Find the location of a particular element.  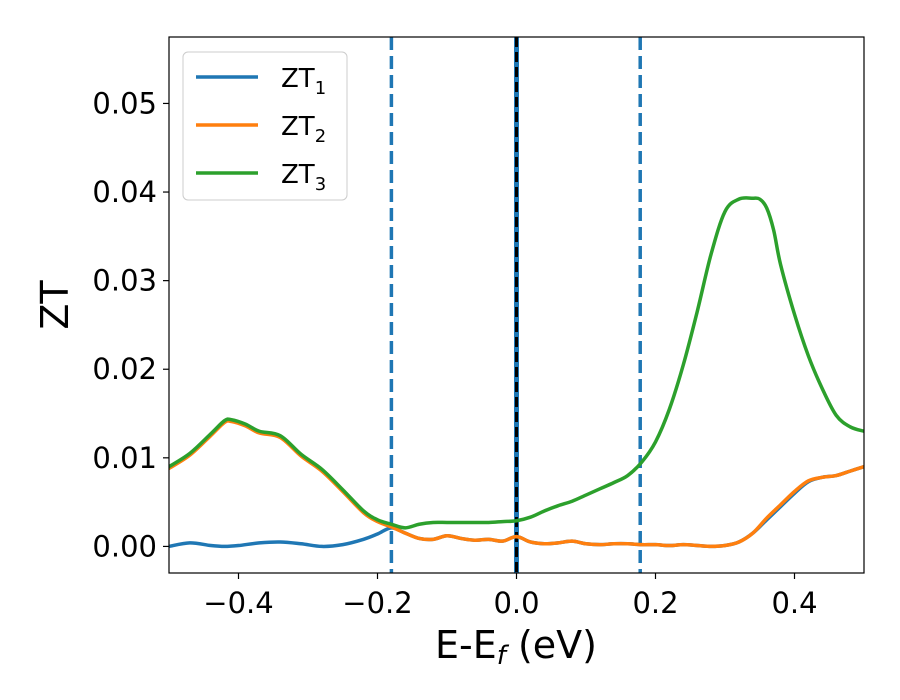

x-tick-label: 0.0 is located at coordinates (516, 603).